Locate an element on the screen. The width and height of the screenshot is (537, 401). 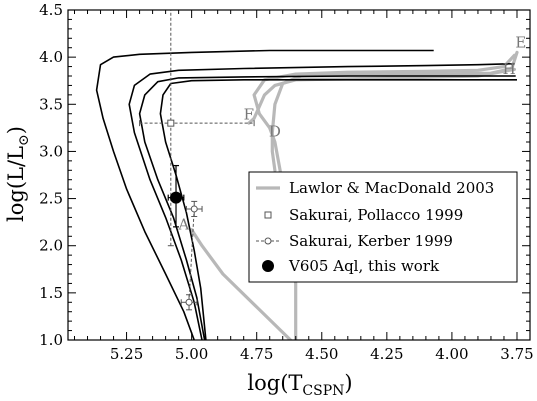
legend-marker-filled-circle is located at coordinates (268, 266).